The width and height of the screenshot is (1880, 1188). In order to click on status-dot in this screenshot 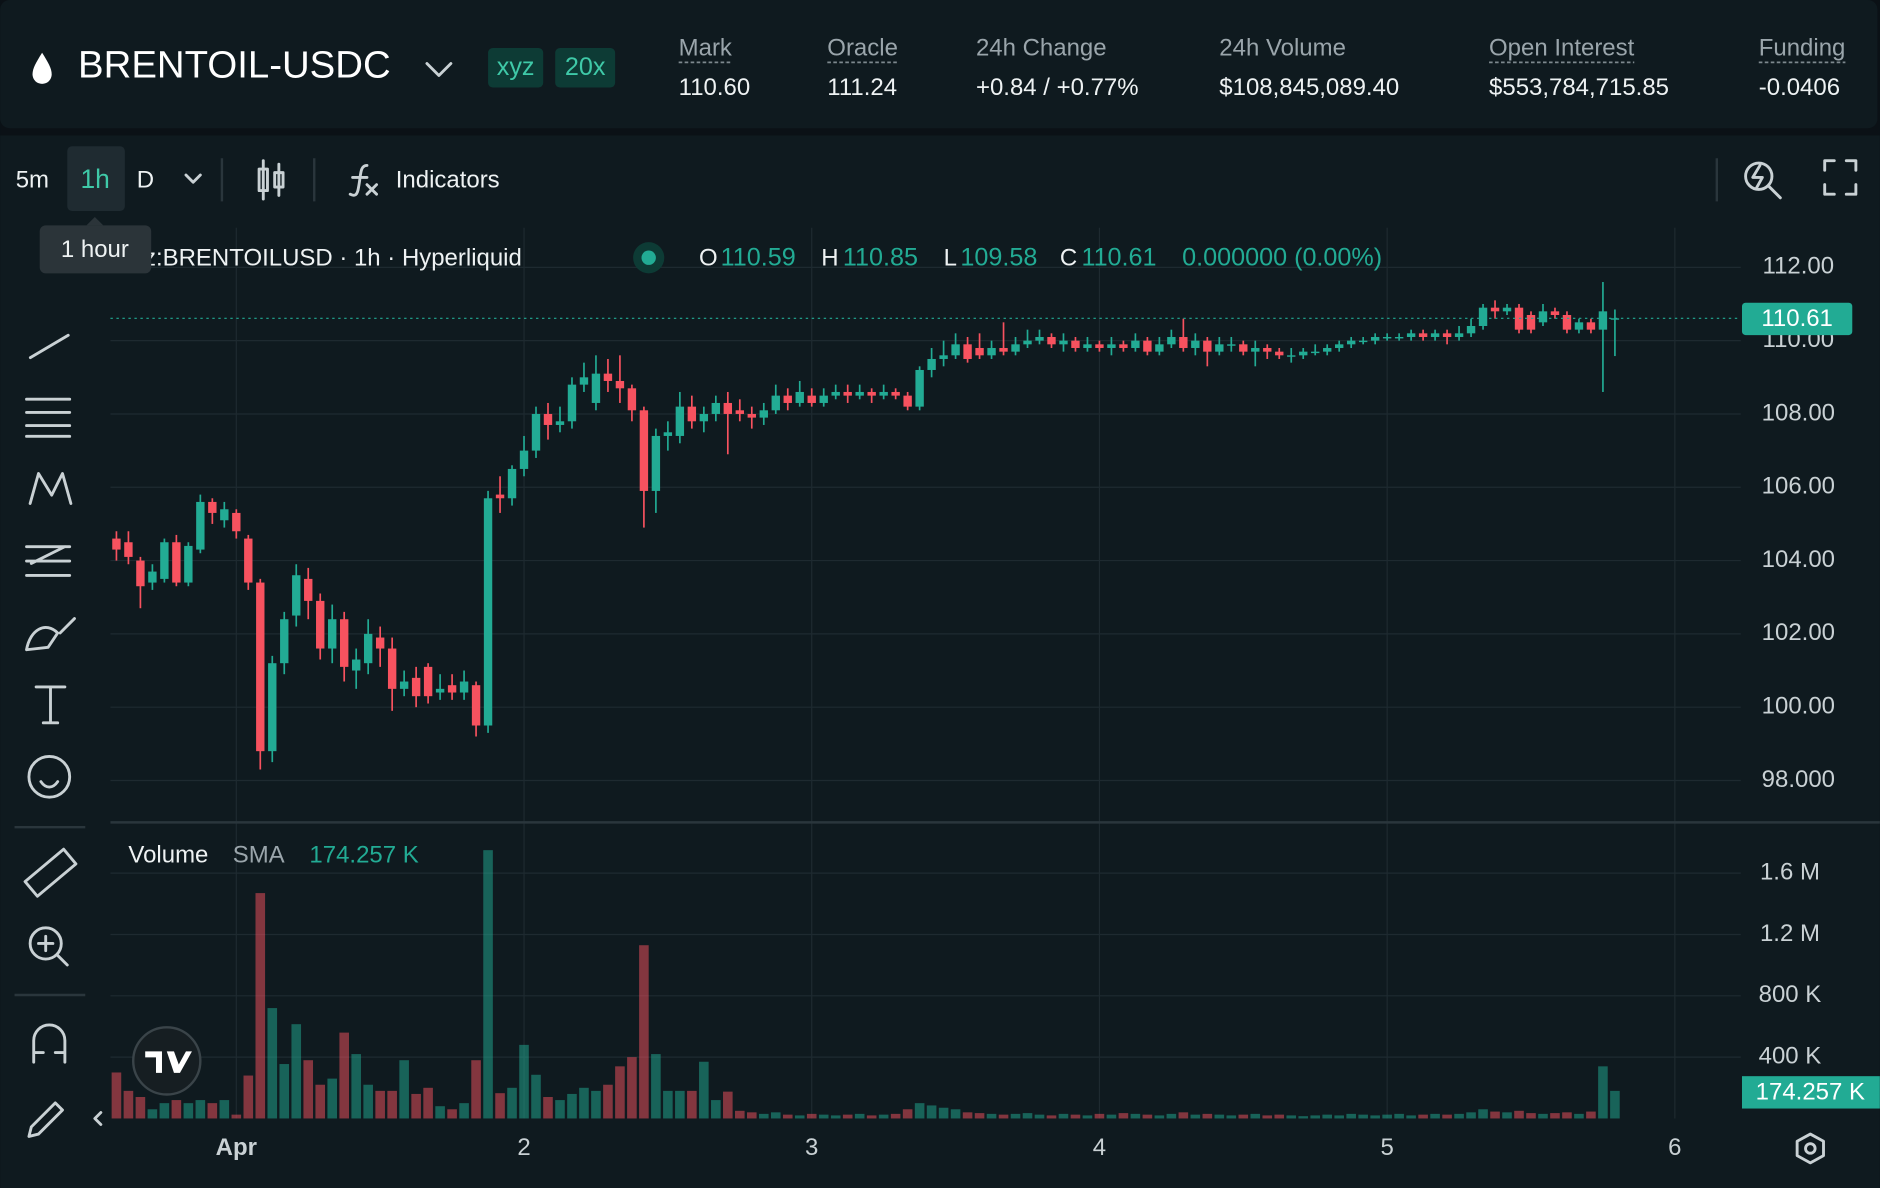, I will do `click(648, 257)`.